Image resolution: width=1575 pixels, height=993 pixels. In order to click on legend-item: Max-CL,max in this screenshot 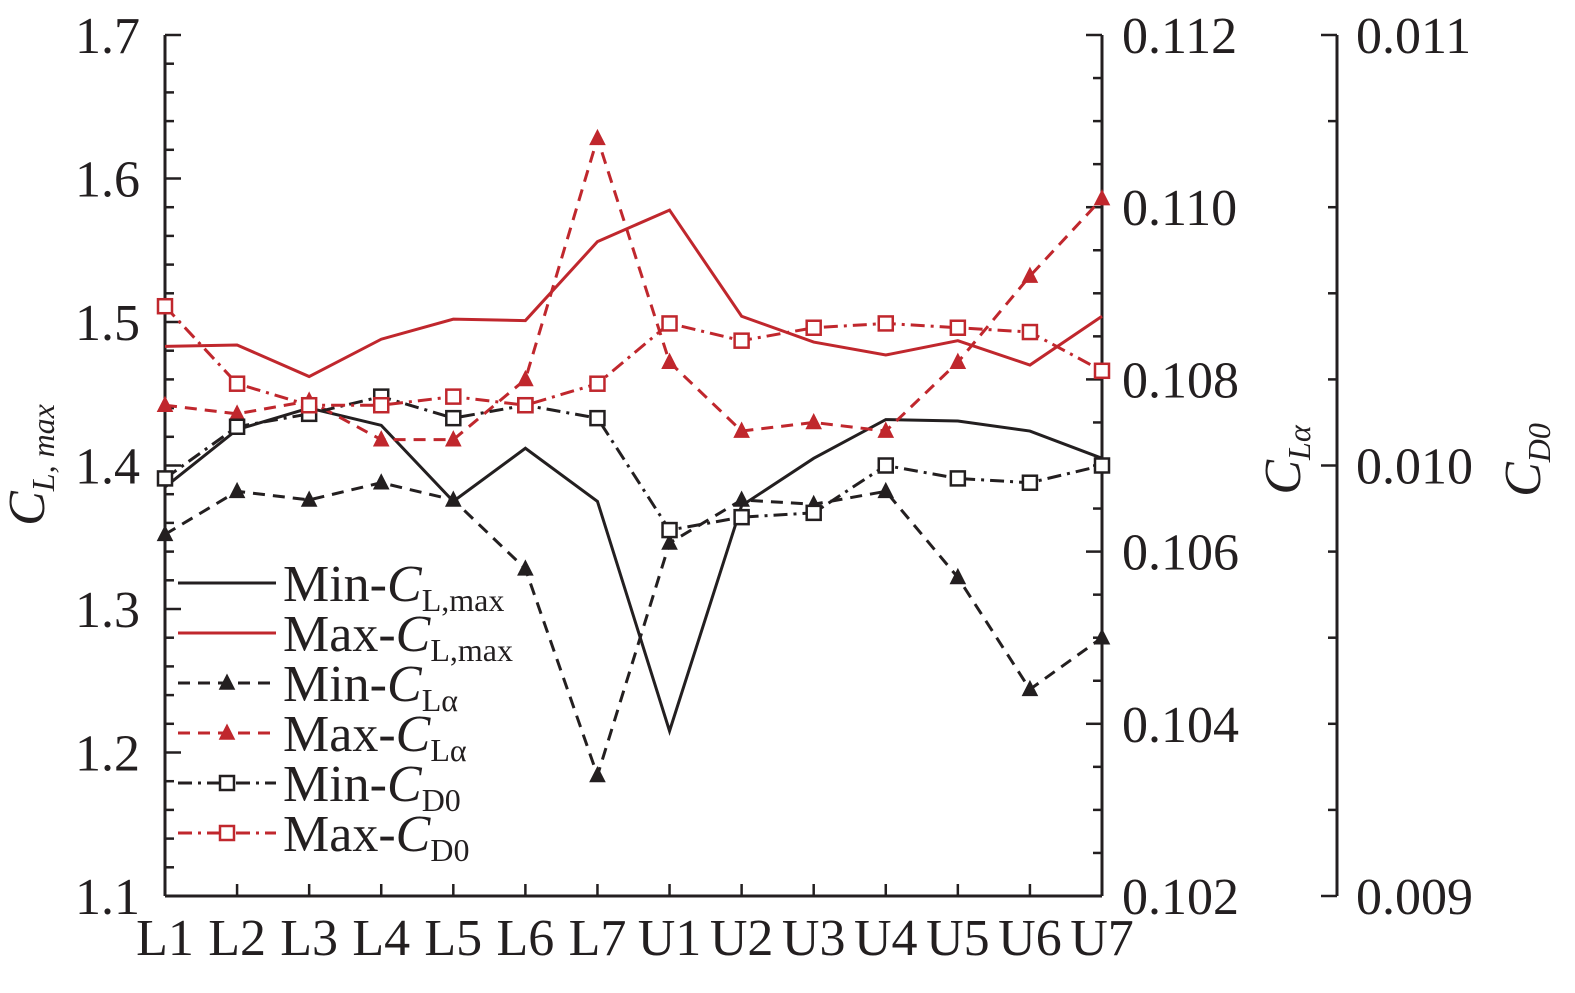, I will do `click(345, 637)`.